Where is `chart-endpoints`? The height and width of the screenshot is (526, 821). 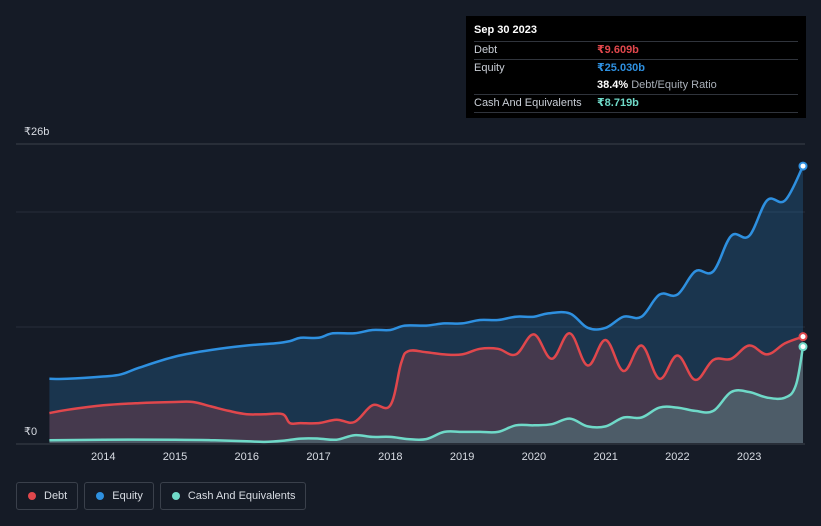 chart-endpoints is located at coordinates (803, 256).